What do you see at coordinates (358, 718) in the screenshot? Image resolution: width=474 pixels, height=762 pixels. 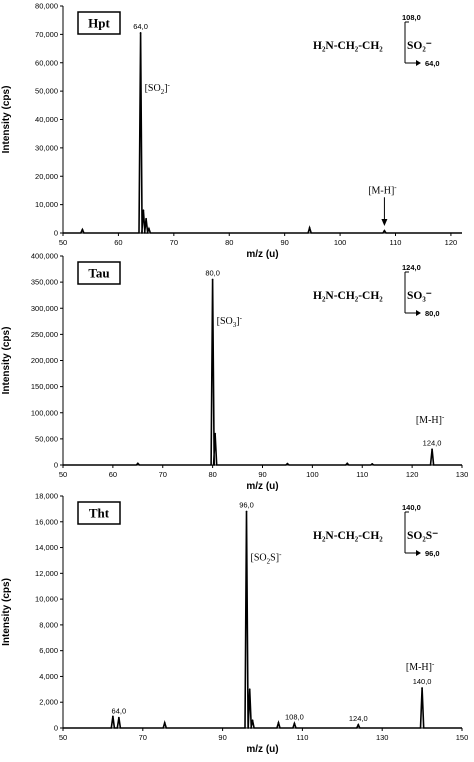 I see `peak-label: 124,0` at bounding box center [358, 718].